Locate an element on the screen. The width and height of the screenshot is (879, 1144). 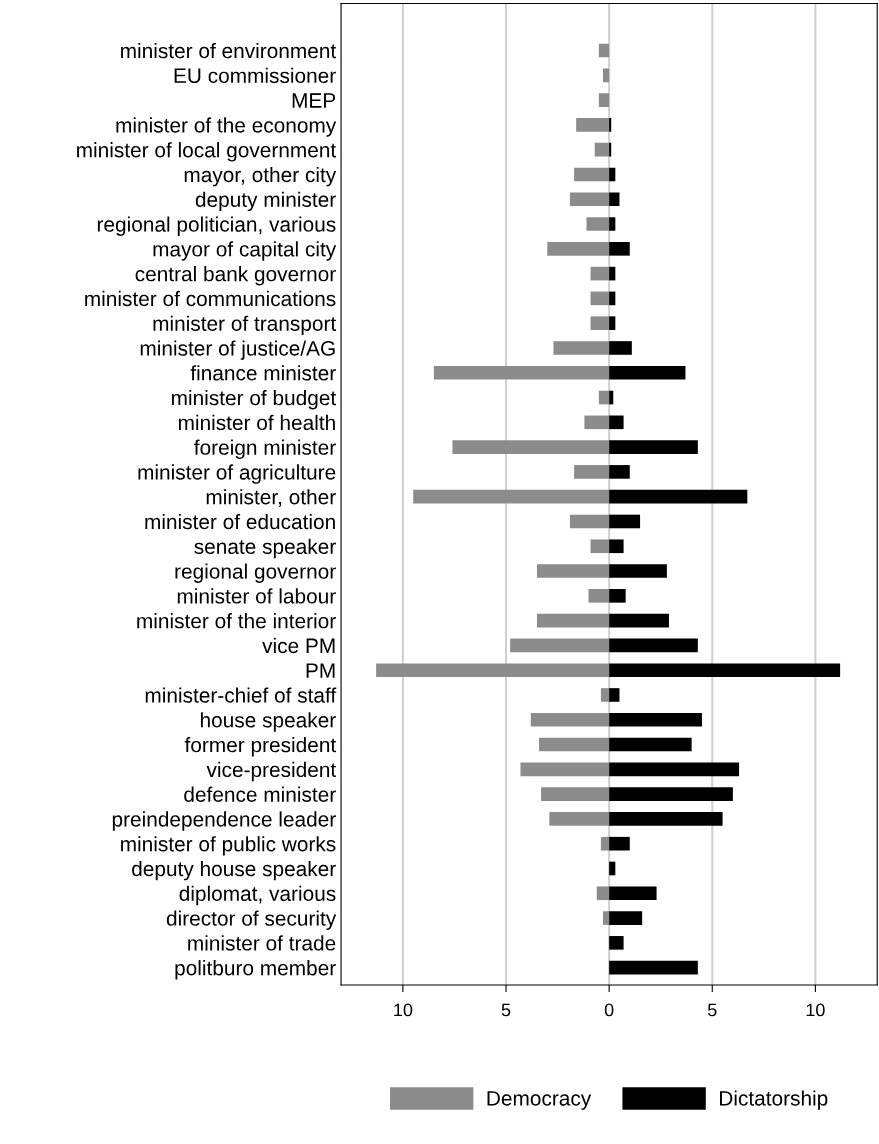
y-tick-label: minister of budget is located at coordinates (254, 399).